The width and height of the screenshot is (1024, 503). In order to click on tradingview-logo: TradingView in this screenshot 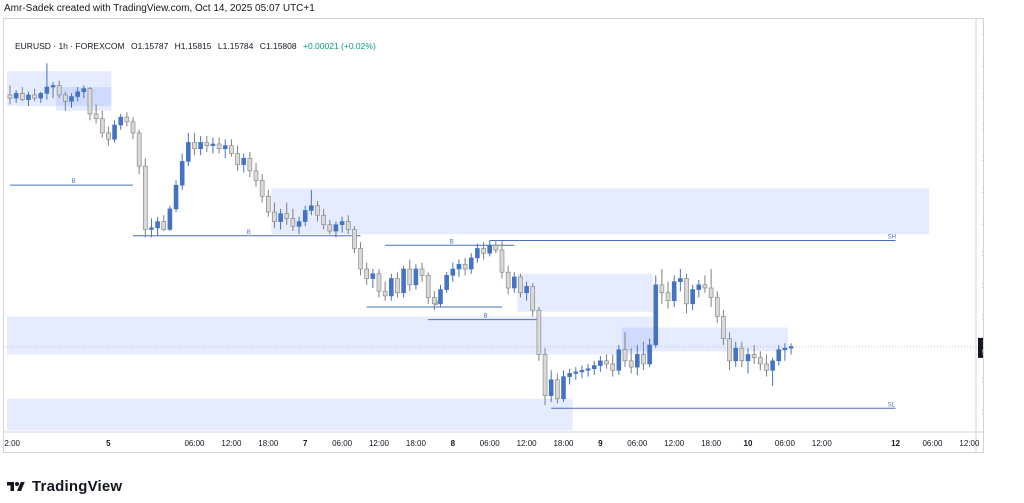, I will do `click(64, 486)`.